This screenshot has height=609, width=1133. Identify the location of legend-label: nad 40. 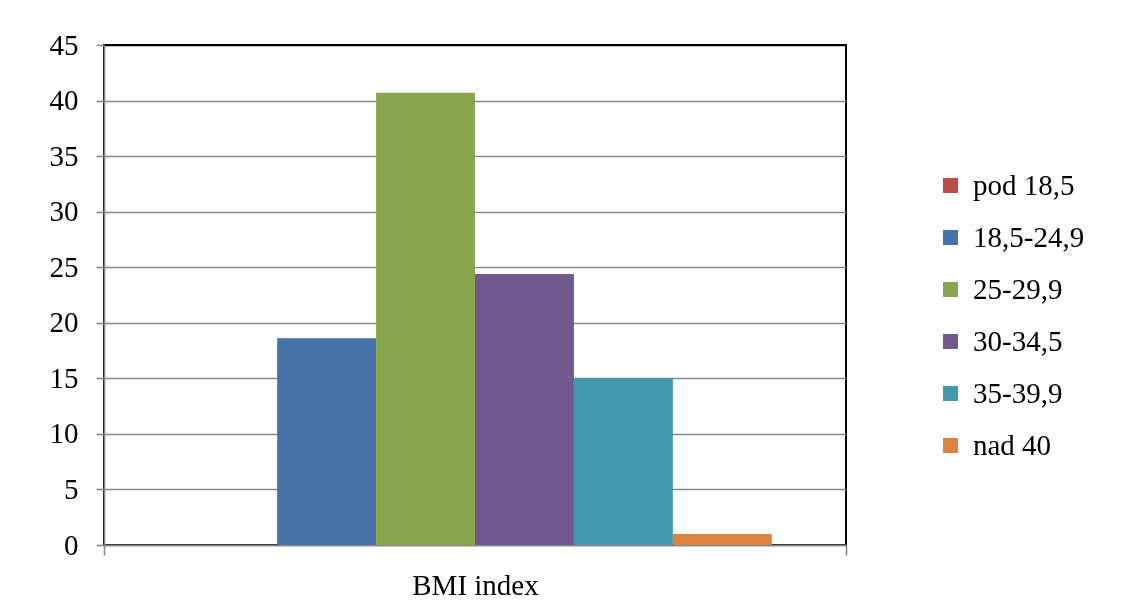
(1012, 444).